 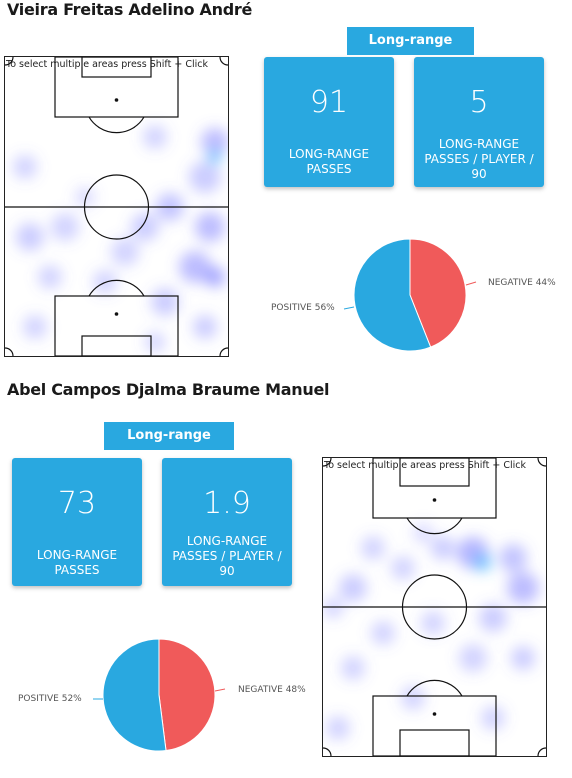 I want to click on stat-card-per90: 5 LONG-RANGE PASSES / PLAYER / 90, so click(x=479, y=122).